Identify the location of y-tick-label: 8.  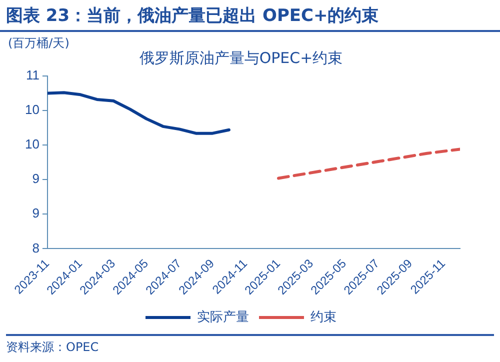
(36, 248).